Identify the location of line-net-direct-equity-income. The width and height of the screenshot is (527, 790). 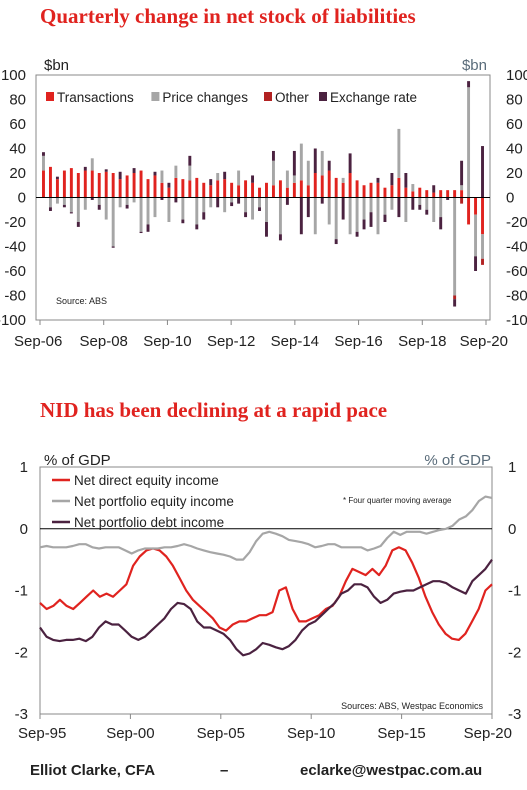
(266, 594).